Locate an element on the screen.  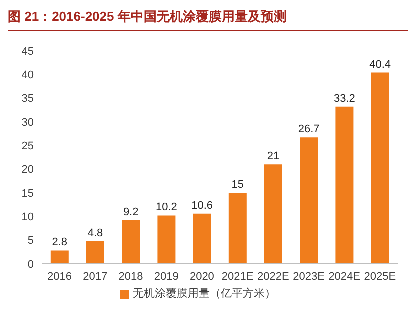
y-tick-label: 15 is located at coordinates (28, 194).